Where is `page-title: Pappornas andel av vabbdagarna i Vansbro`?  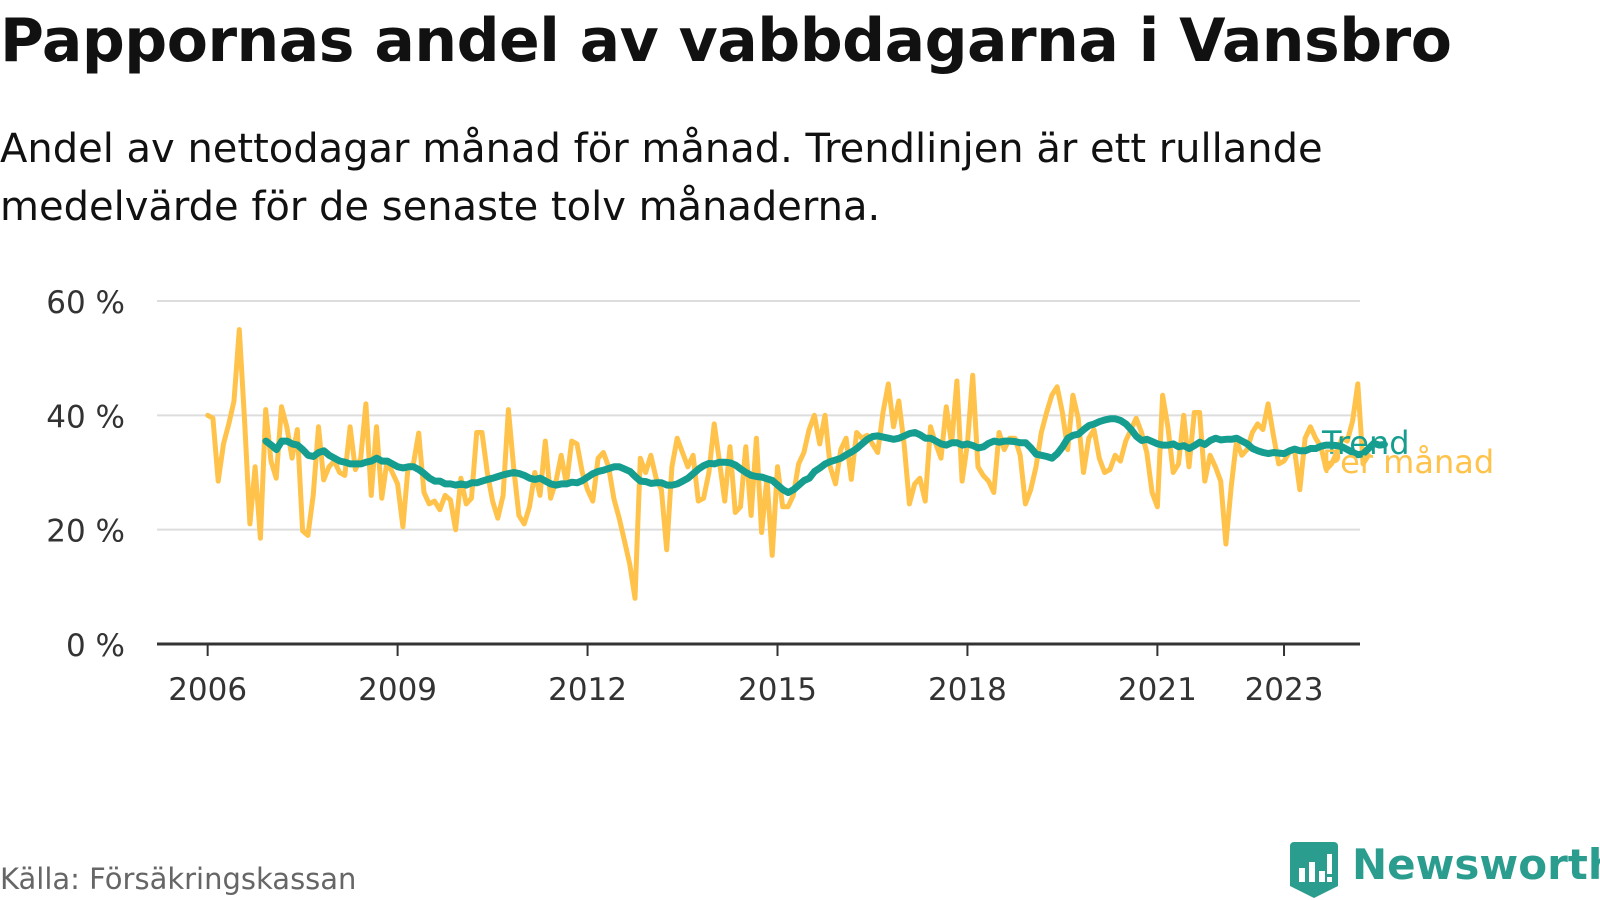
page-title: Pappornas andel av vabbdagarna i Vansbro is located at coordinates (726, 41).